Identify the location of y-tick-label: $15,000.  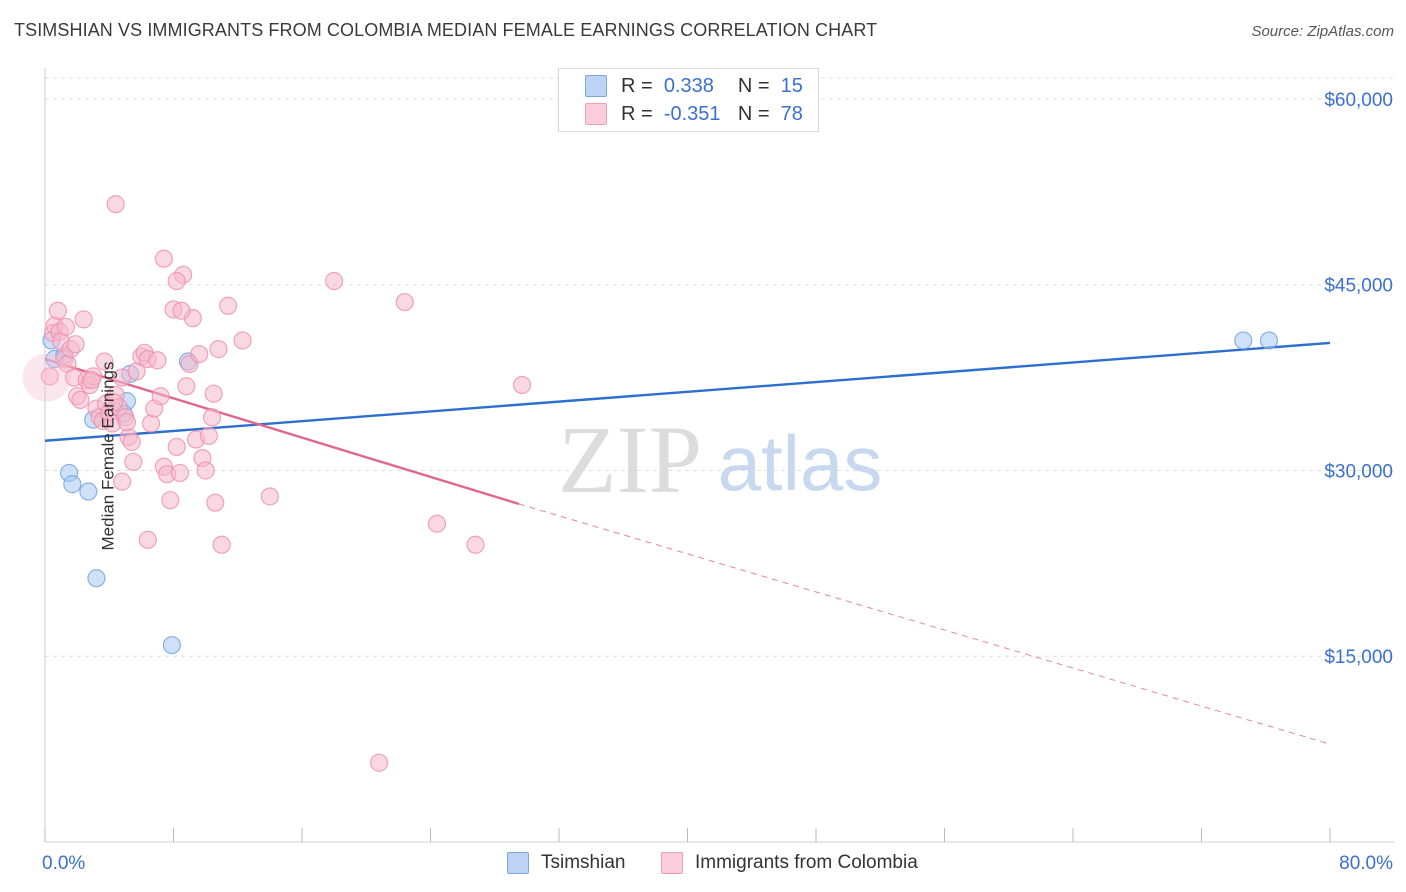
(1358, 657).